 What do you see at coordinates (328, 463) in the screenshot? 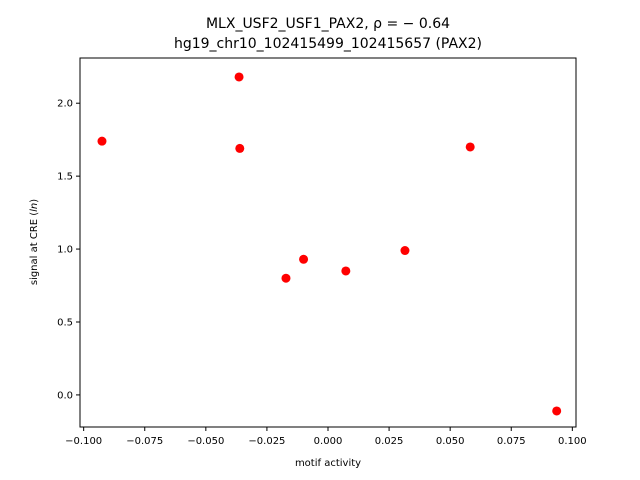
I see `x-axis-label: motif activity` at bounding box center [328, 463].